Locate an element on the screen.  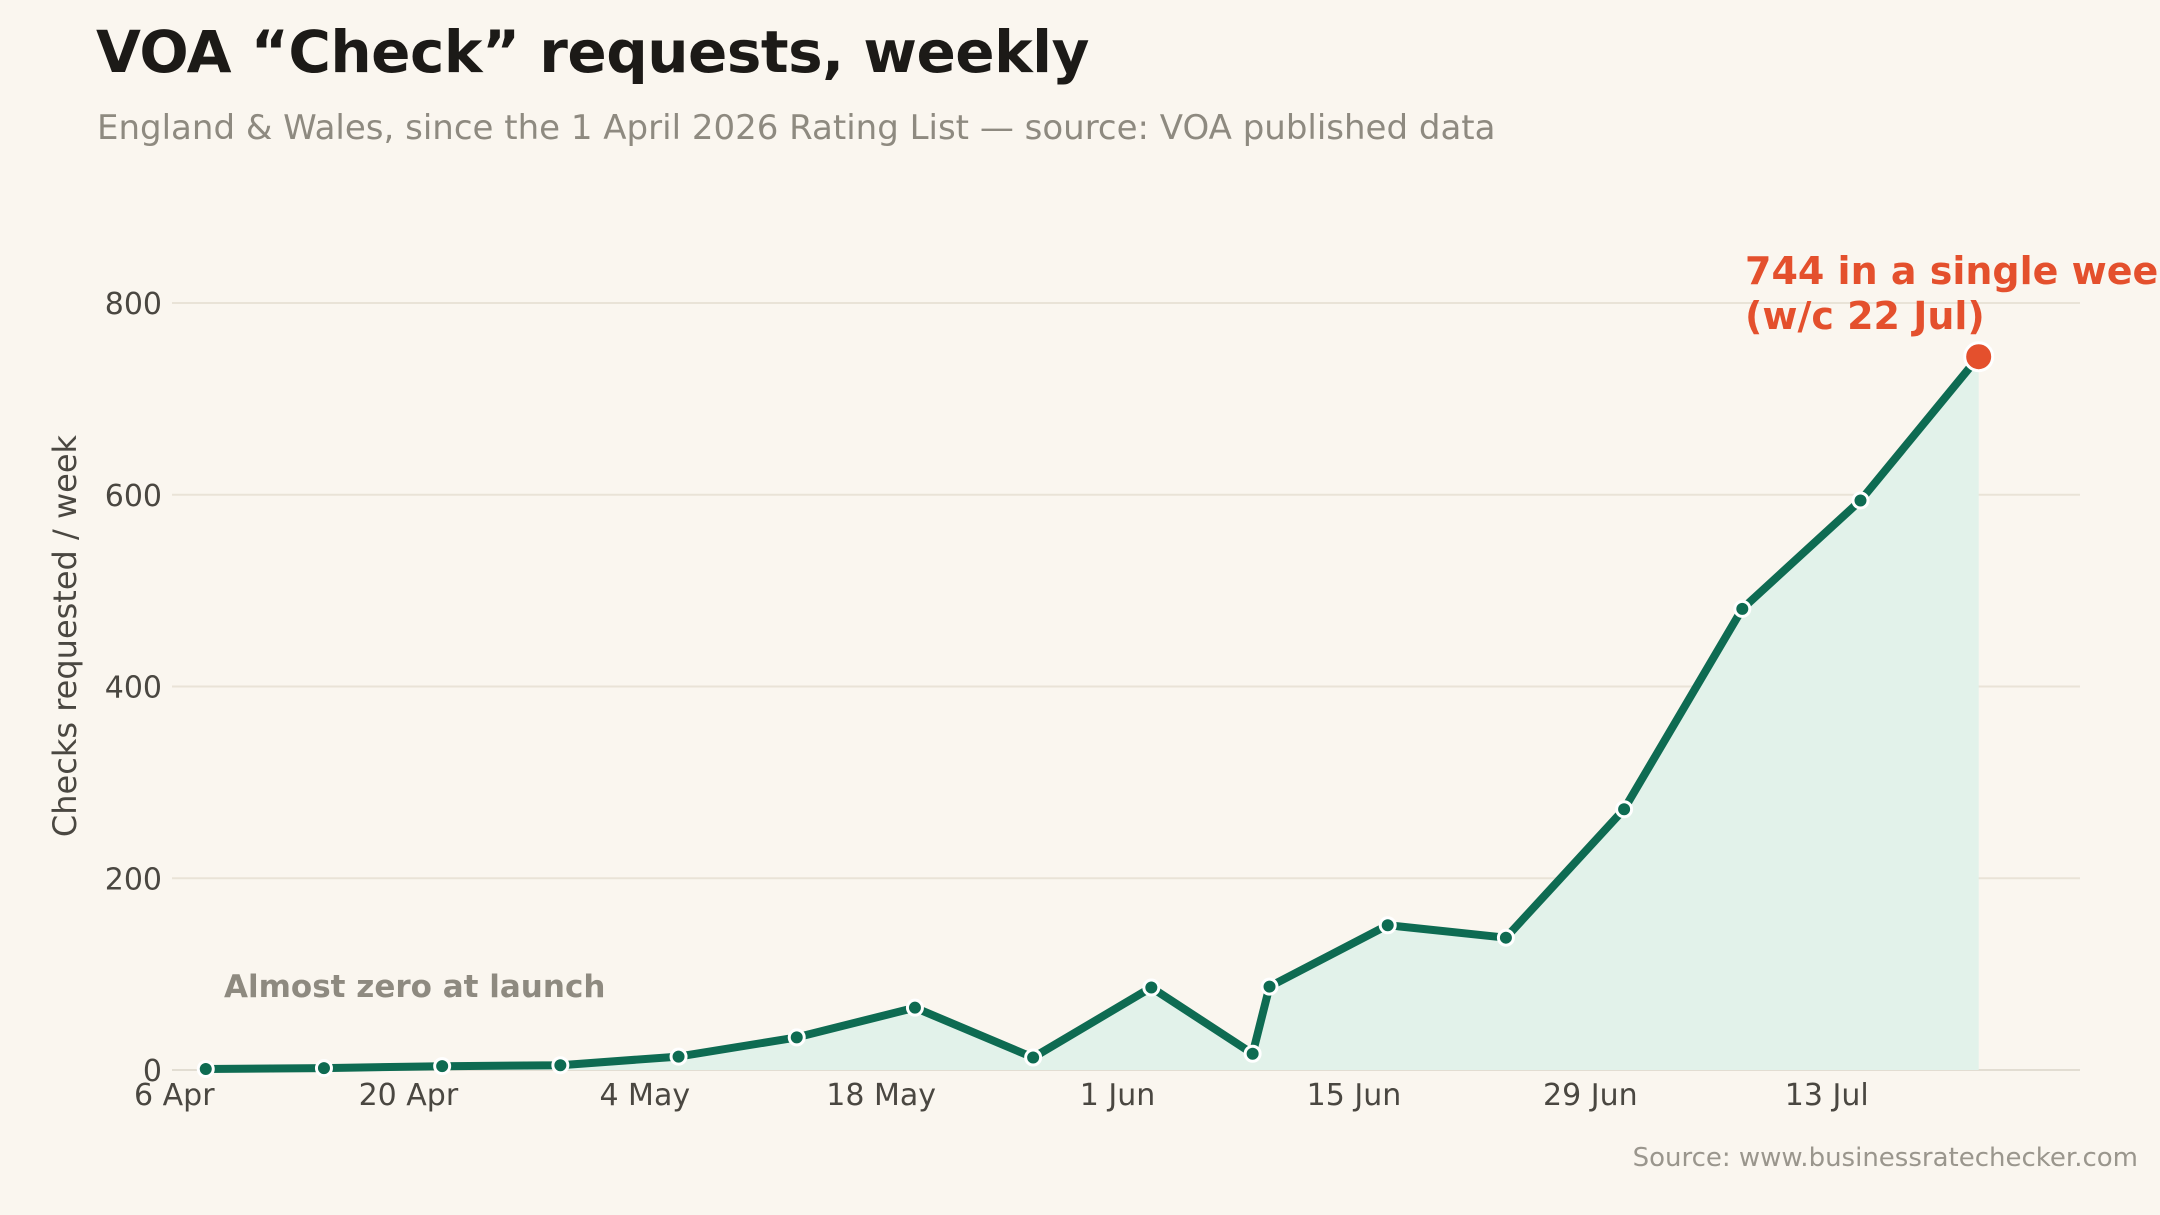
data-point-peak is located at coordinates (1979, 357).